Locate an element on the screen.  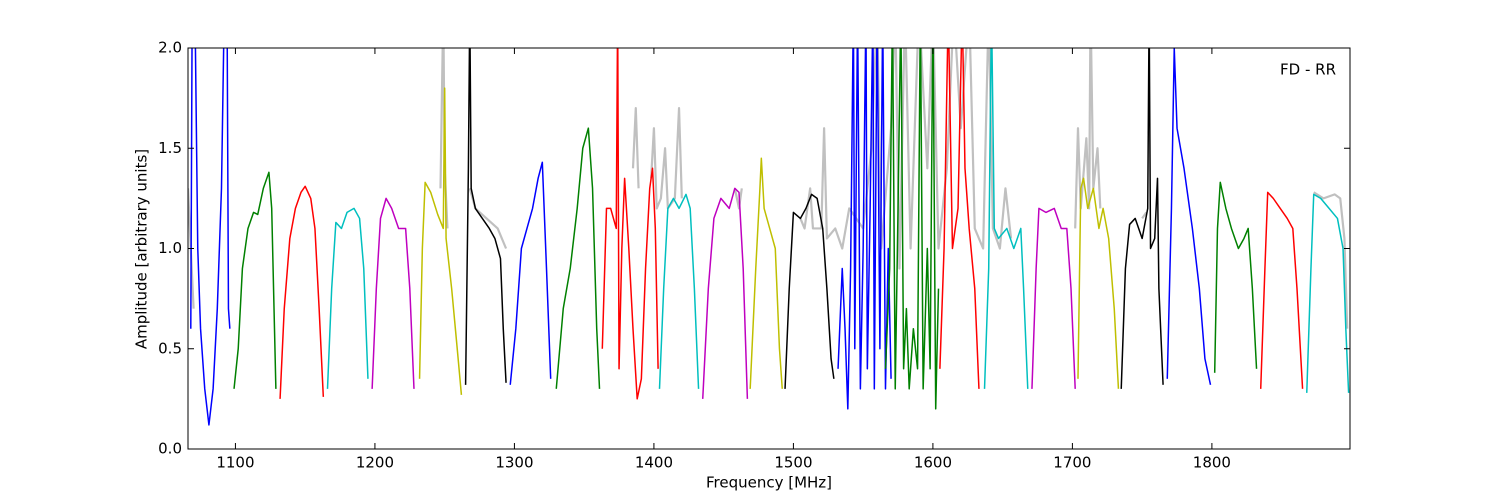
y-tick-label: 1.0 is located at coordinates (170, 248).